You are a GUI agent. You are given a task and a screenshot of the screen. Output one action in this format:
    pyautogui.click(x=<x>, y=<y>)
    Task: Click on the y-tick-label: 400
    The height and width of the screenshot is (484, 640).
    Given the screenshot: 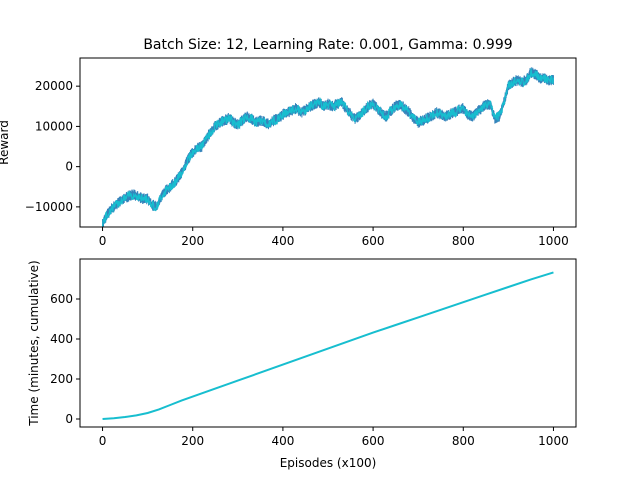 What is the action you would take?
    pyautogui.click(x=61, y=339)
    